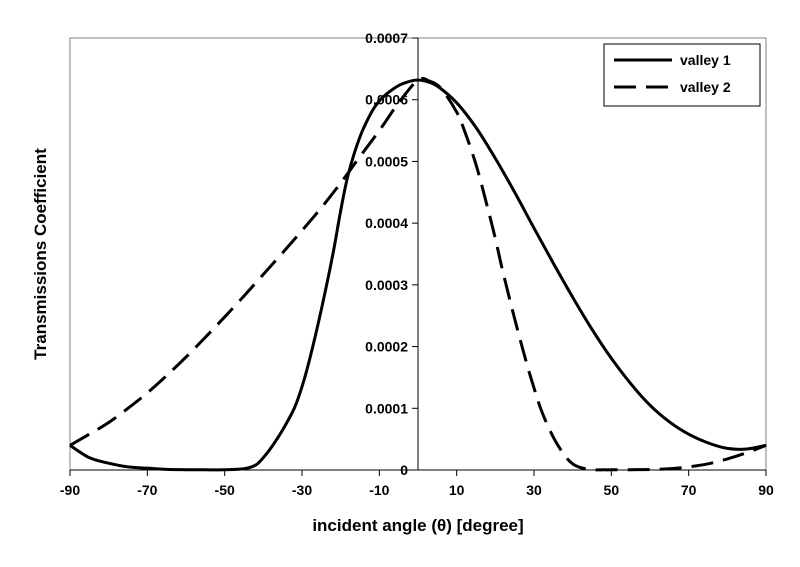 This screenshot has width=800, height=567. I want to click on x-tick-label: 10, so click(457, 490).